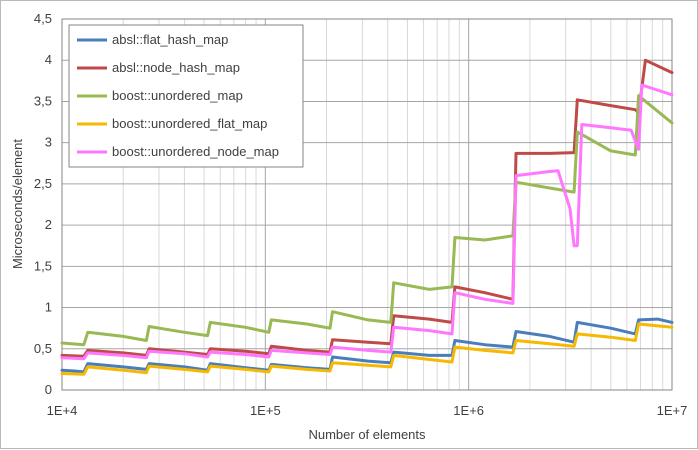  Describe the element at coordinates (48, 389) in the screenshot. I see `y-tick-label: 0` at that location.